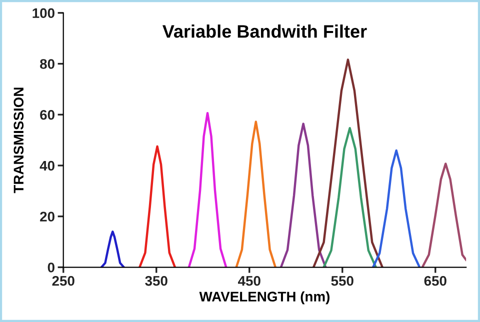  I want to click on y-tick-label: 100, so click(43, 13).